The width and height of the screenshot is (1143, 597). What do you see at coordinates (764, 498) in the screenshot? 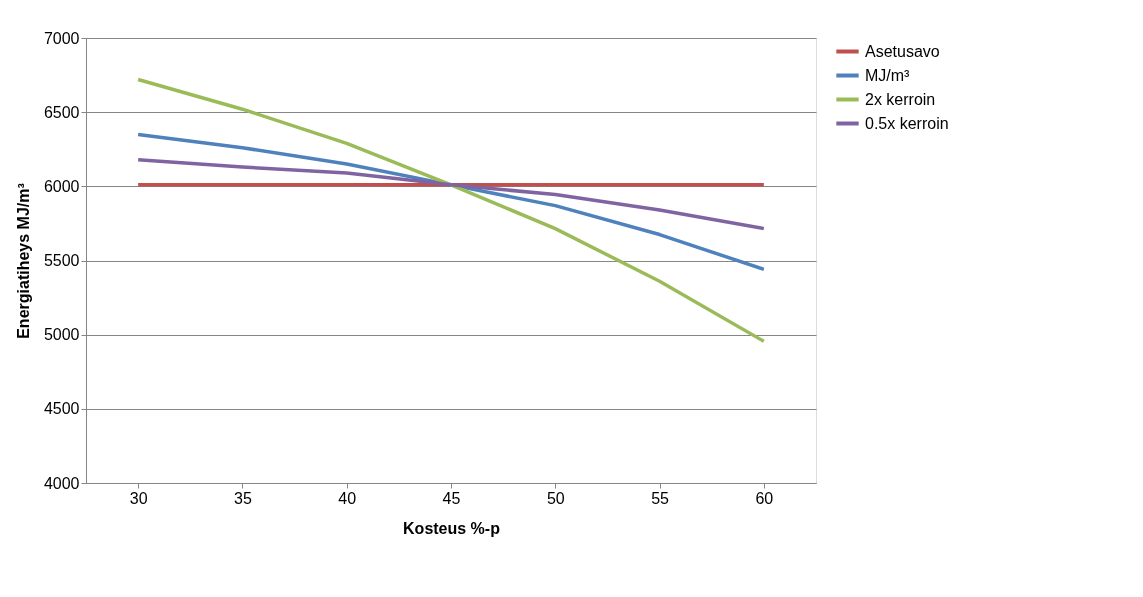
I see `x-tick-label: 60` at bounding box center [764, 498].